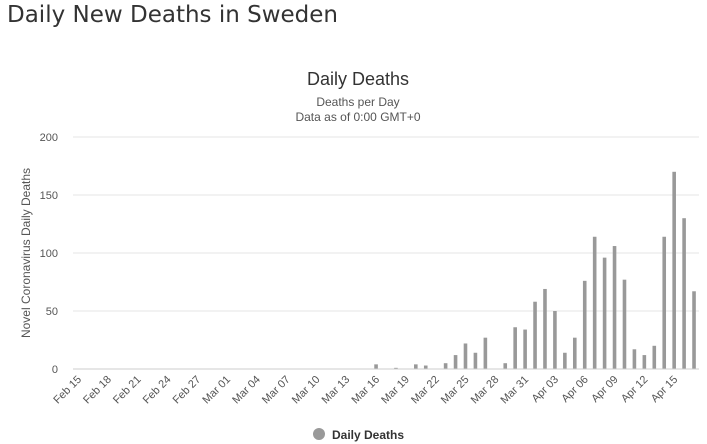  I want to click on x-tick-label: Feb 18, so click(97, 390).